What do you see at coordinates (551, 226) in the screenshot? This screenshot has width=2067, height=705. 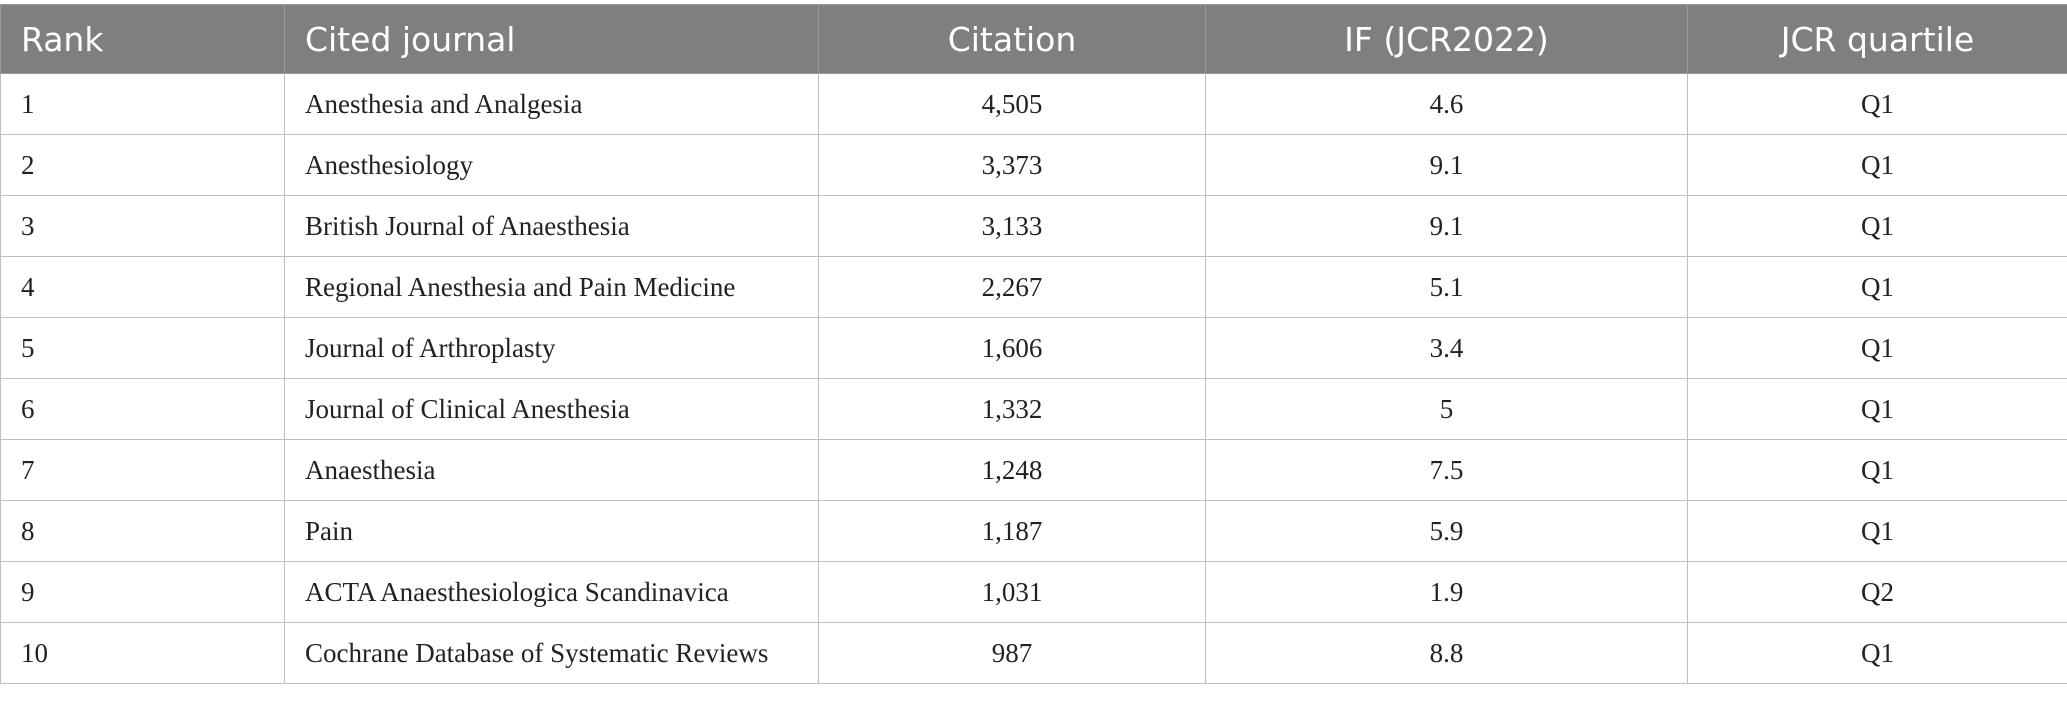 I see `cell-journal: British Journal of Anaesthesia` at bounding box center [551, 226].